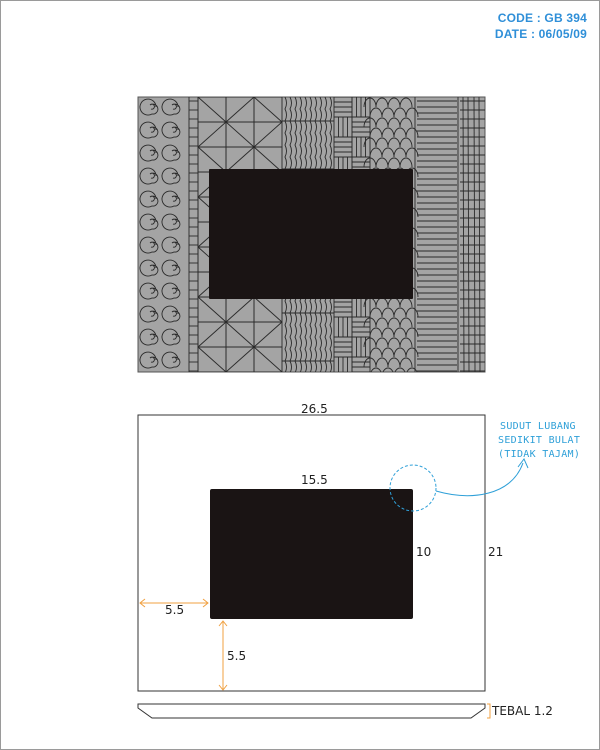 This screenshot has width=600, height=750. What do you see at coordinates (539, 454) in the screenshot?
I see `note-line-3: (TIDAK TAJAM)` at bounding box center [539, 454].